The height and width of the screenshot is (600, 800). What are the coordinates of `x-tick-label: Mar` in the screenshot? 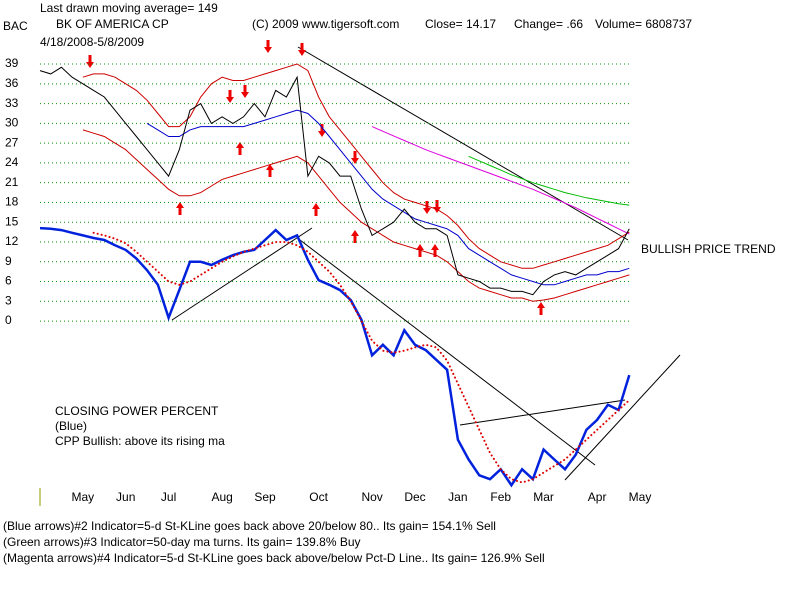 It's located at (543, 497).